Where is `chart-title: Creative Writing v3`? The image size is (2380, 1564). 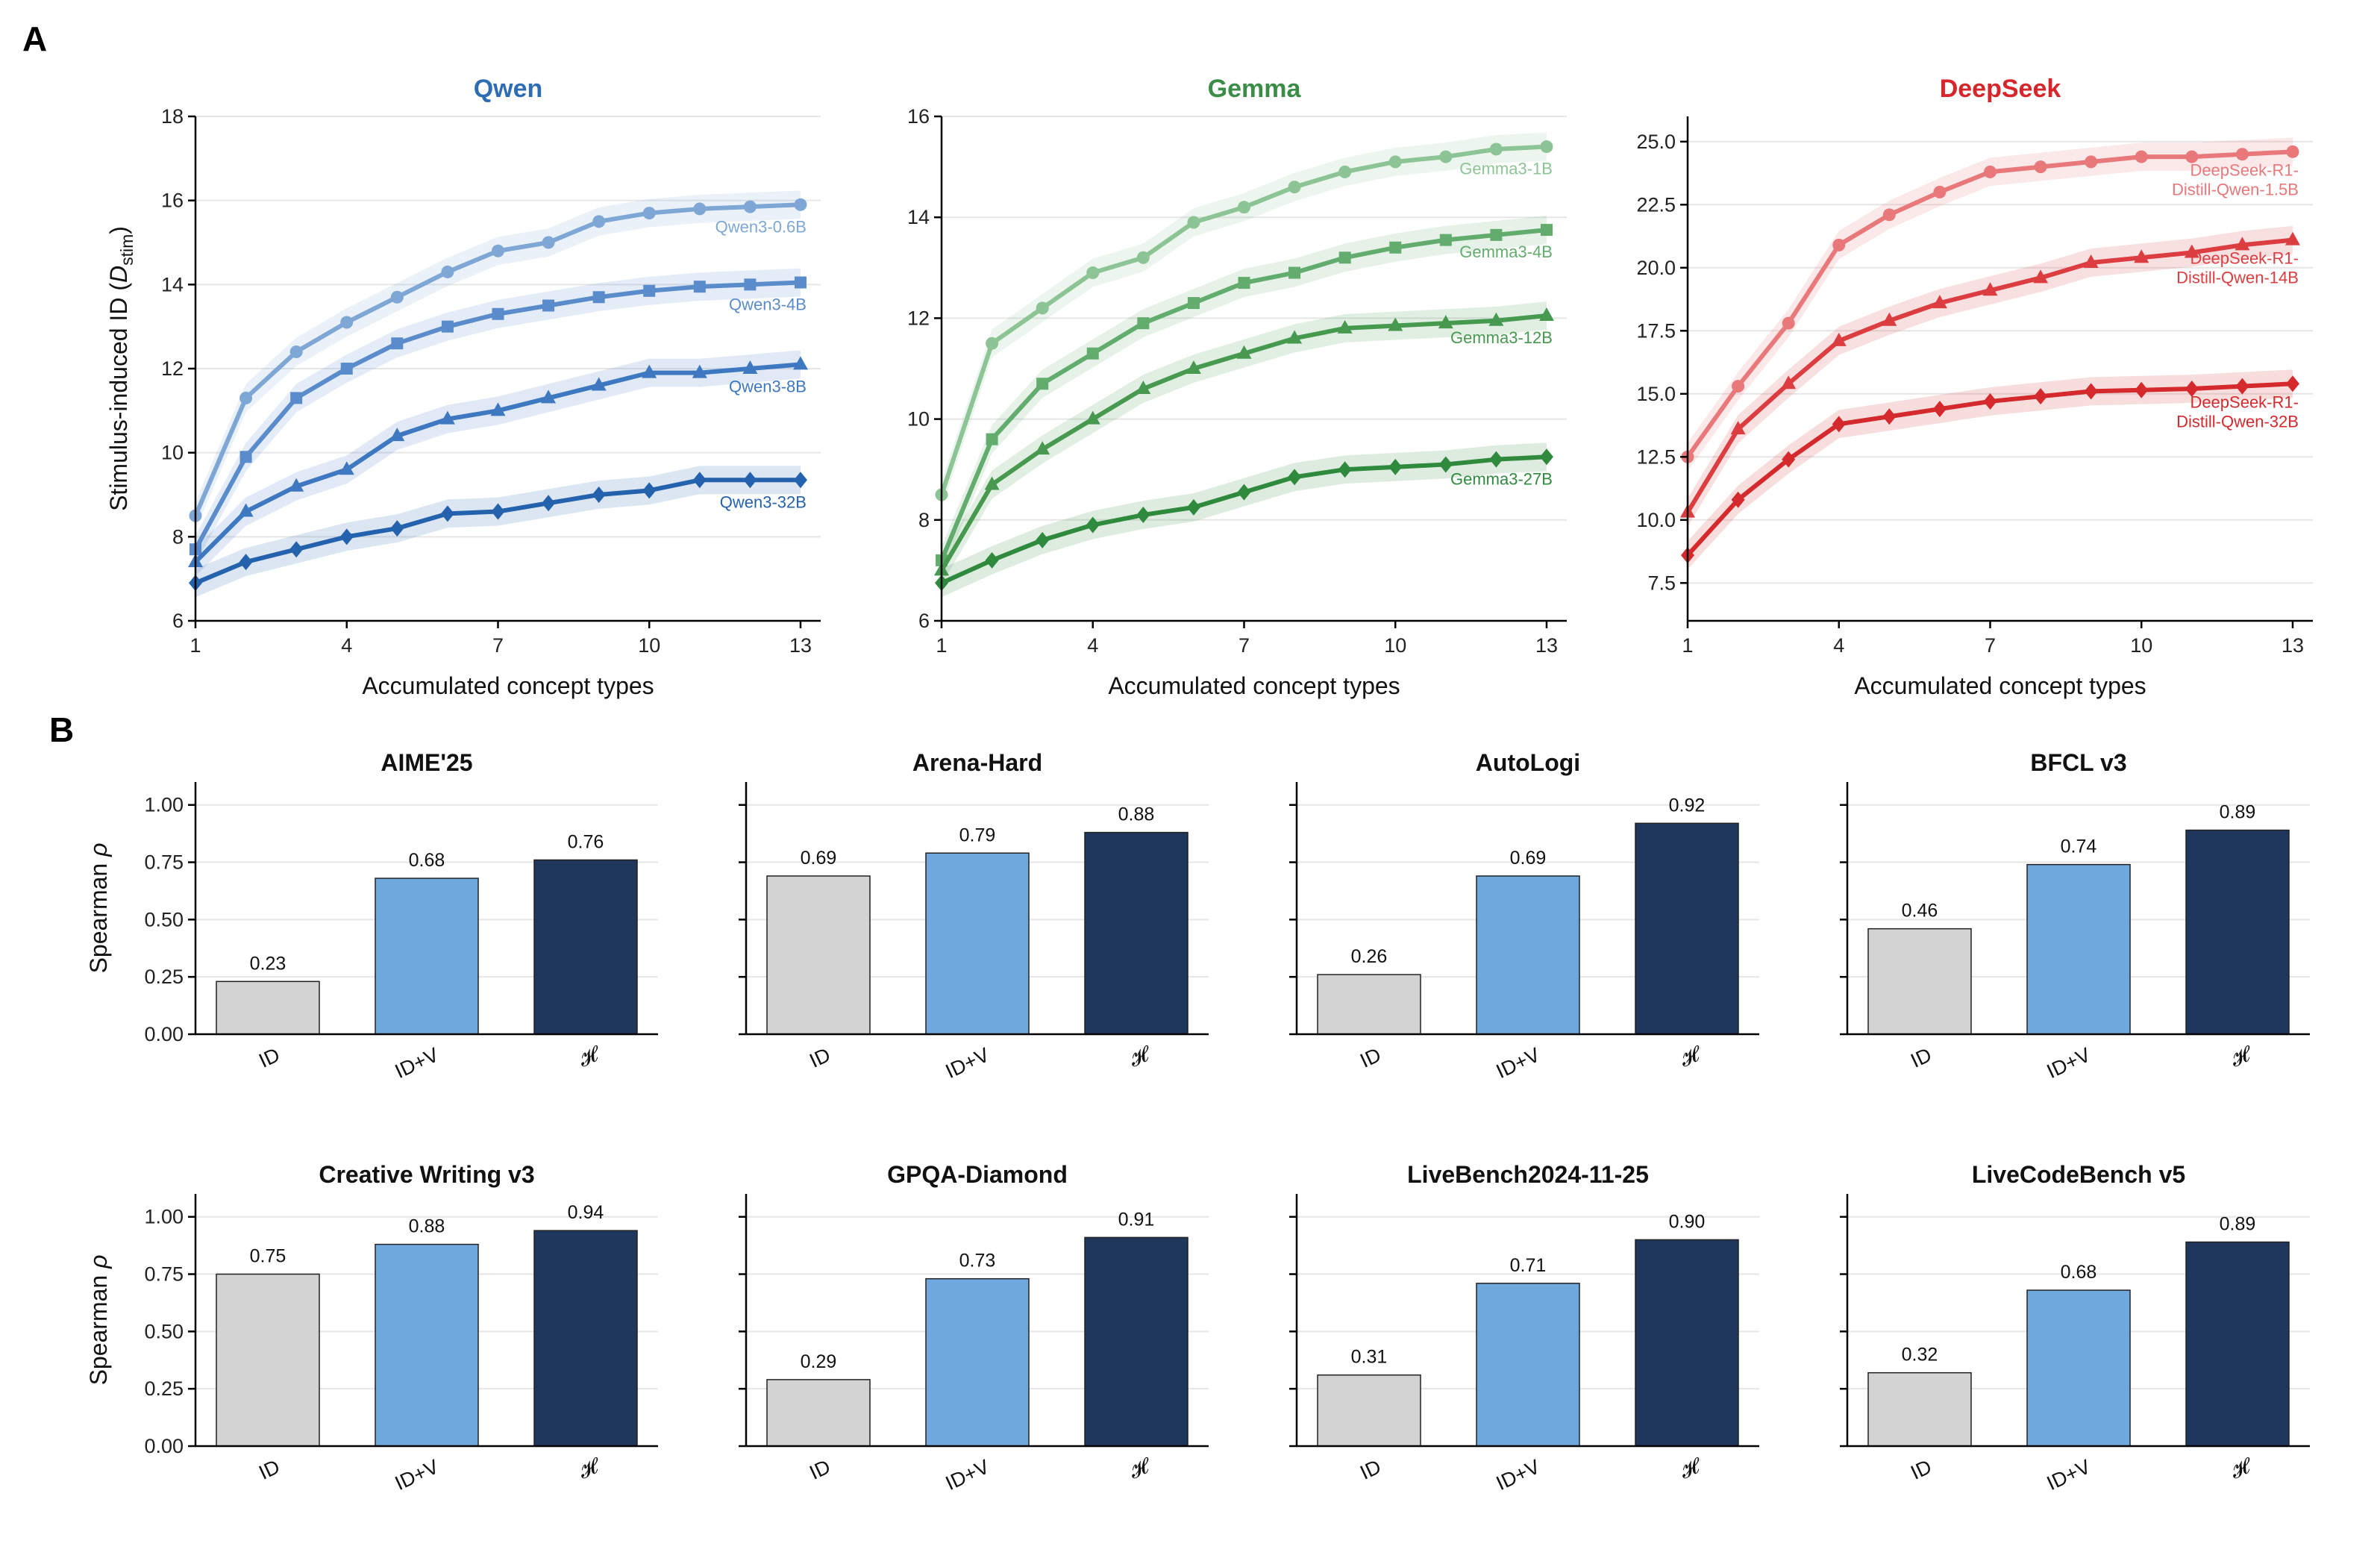
chart-title: Creative Writing v3 is located at coordinates (426, 1174).